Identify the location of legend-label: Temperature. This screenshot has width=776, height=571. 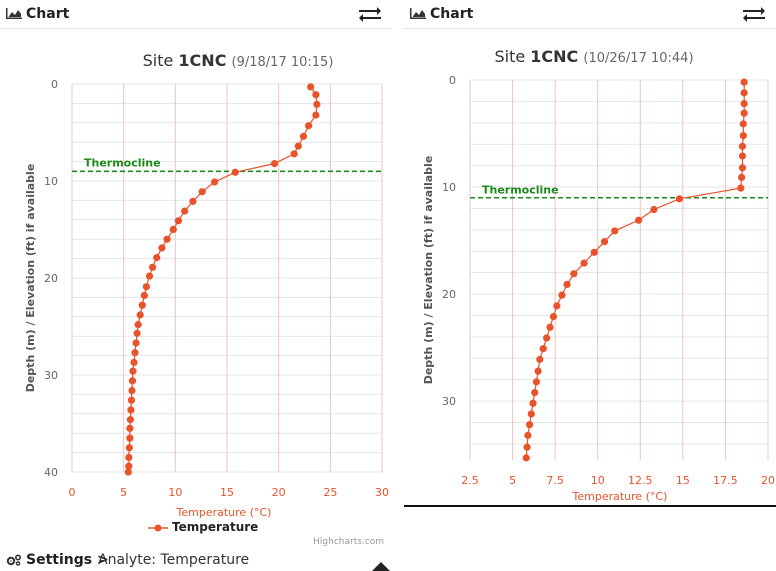
(215, 527).